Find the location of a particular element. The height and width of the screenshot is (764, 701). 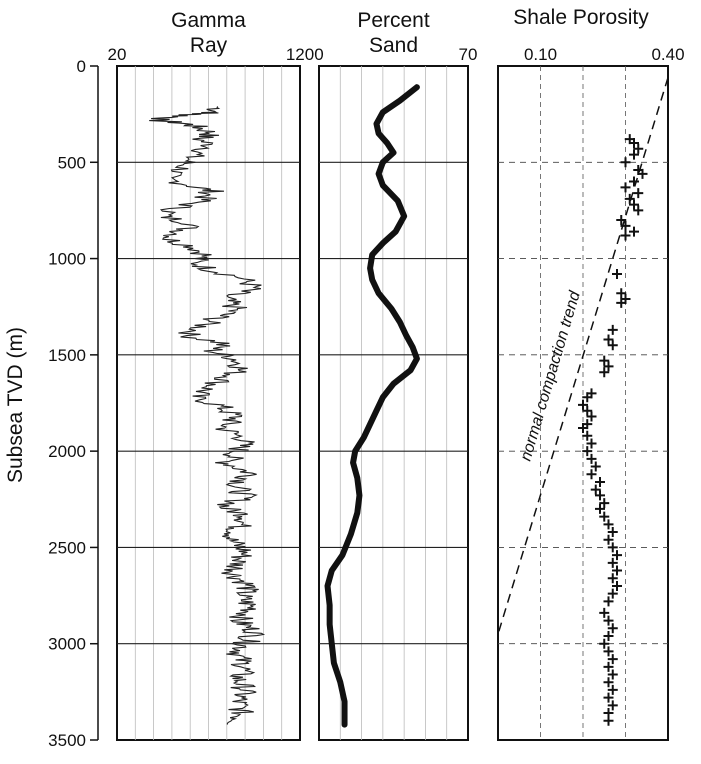

gamma-x-tick-label: 120 is located at coordinates (300, 54).